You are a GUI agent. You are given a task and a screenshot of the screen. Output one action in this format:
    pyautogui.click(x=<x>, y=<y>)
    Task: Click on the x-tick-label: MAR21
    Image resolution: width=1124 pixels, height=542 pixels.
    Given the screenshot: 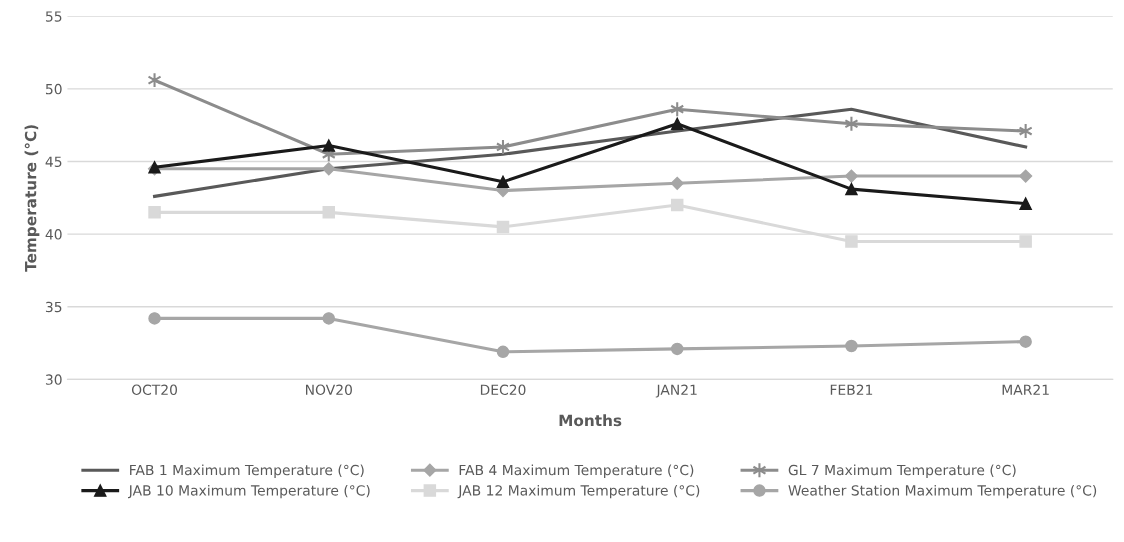 What is the action you would take?
    pyautogui.click(x=1025, y=389)
    